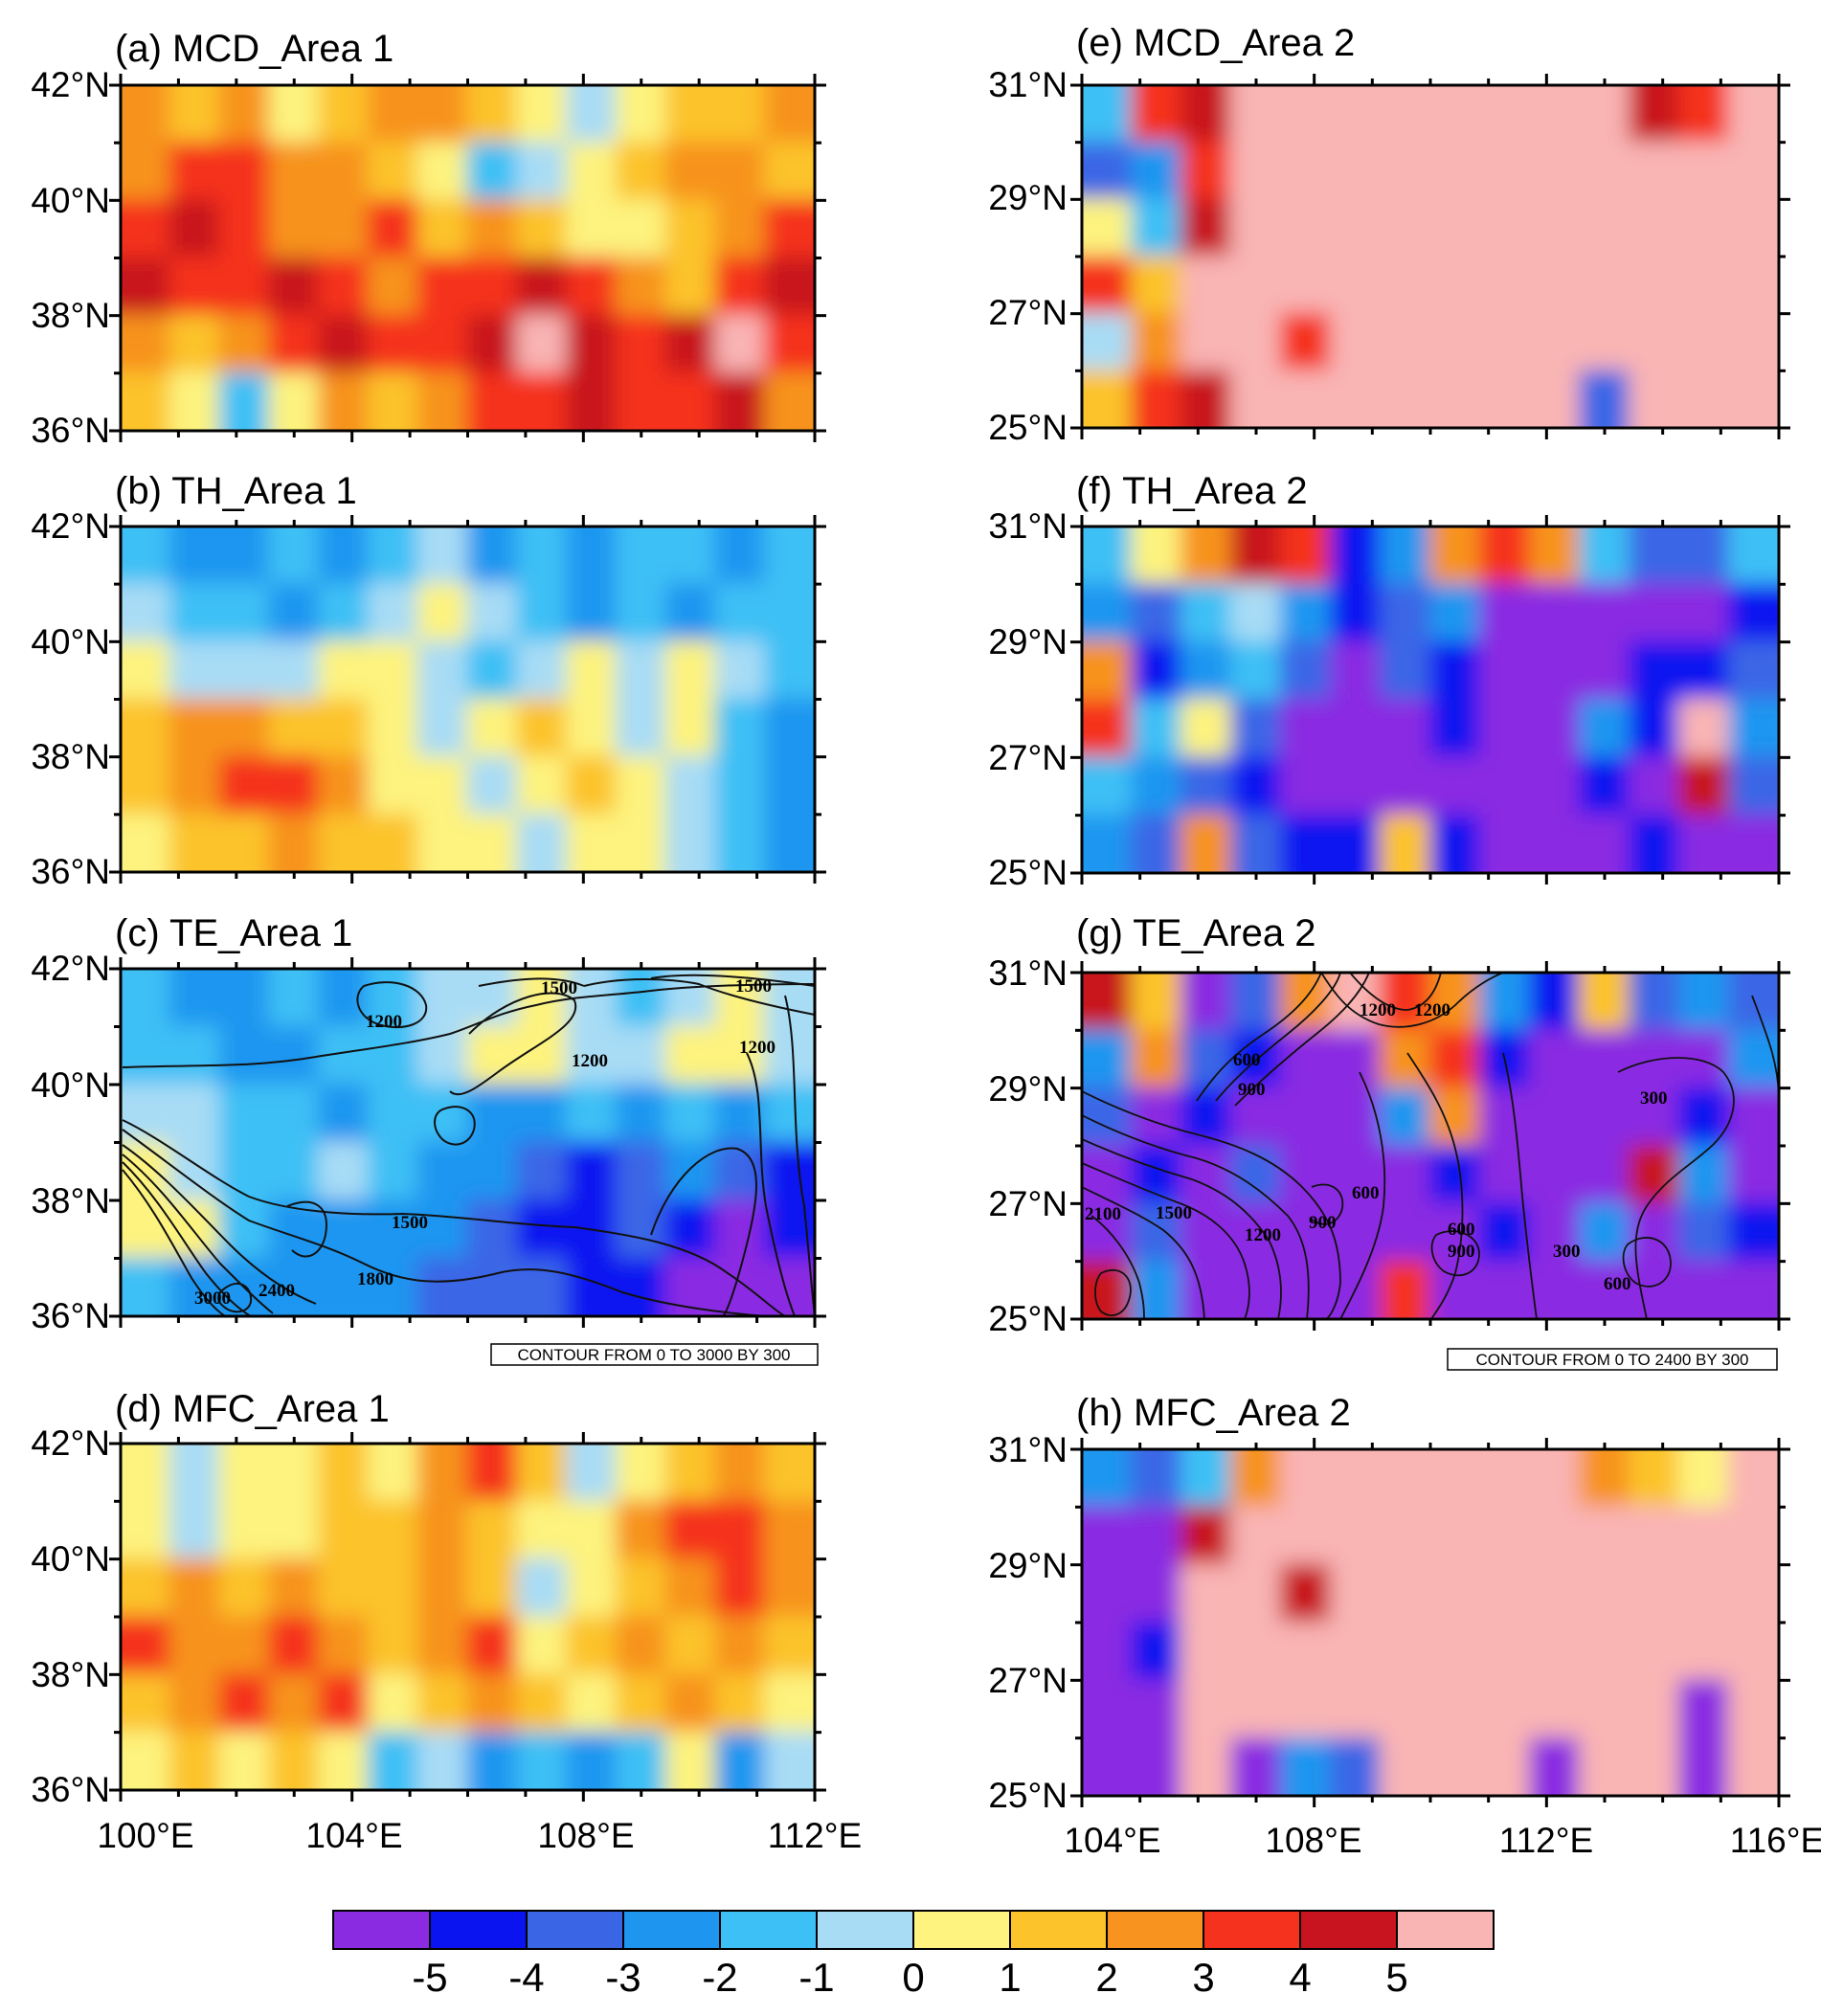  Describe the element at coordinates (1432, 1010) in the screenshot. I see `panel-g-contour-label: 1200` at that location.